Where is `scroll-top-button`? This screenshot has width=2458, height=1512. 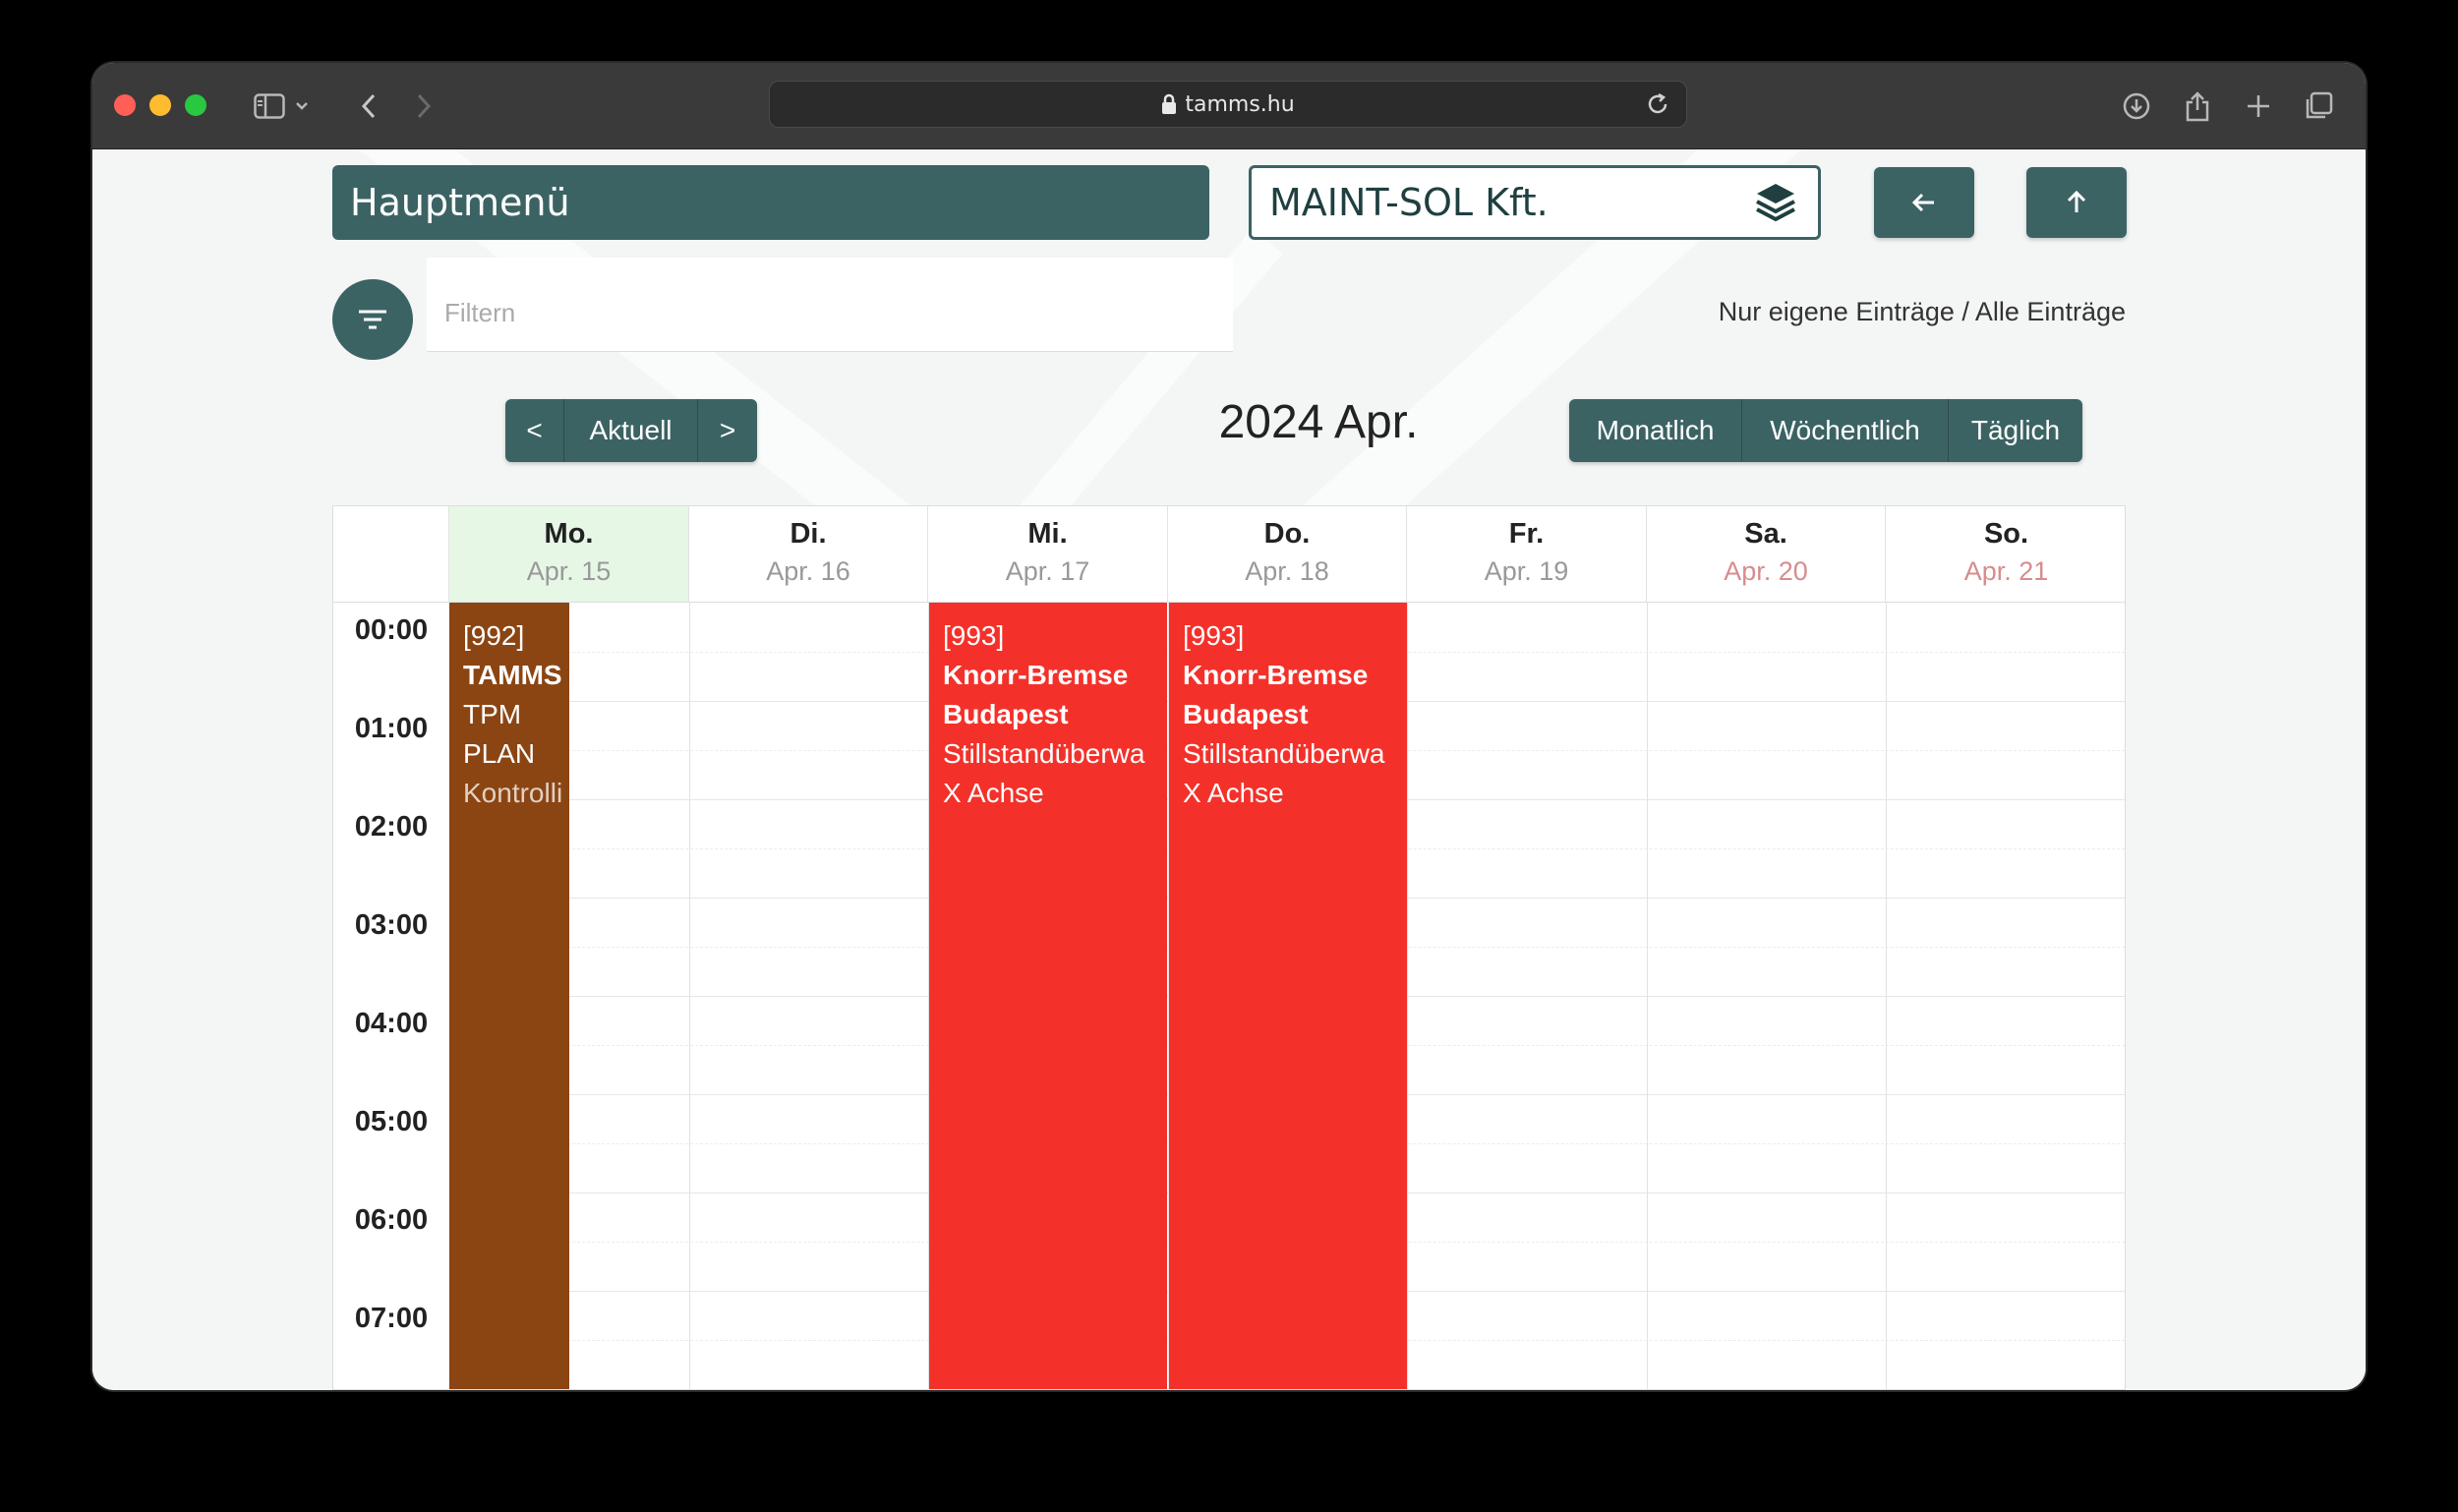
scroll-top-button is located at coordinates (2076, 202).